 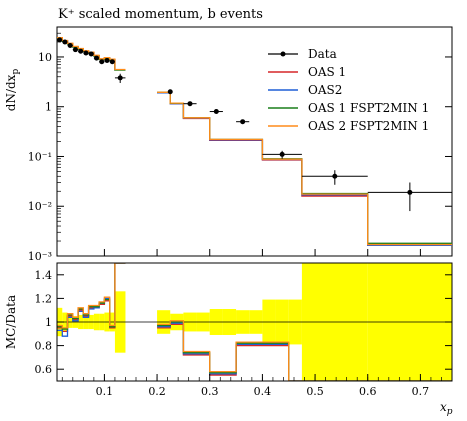 What do you see at coordinates (210, 391) in the screenshot?
I see `x-tick-label: 0.3` at bounding box center [210, 391].